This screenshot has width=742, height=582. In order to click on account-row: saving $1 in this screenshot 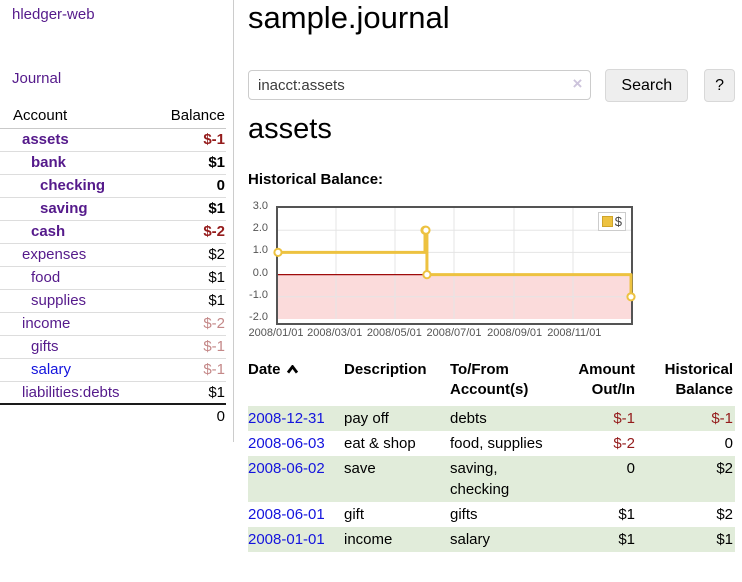, I will do `click(113, 209)`.